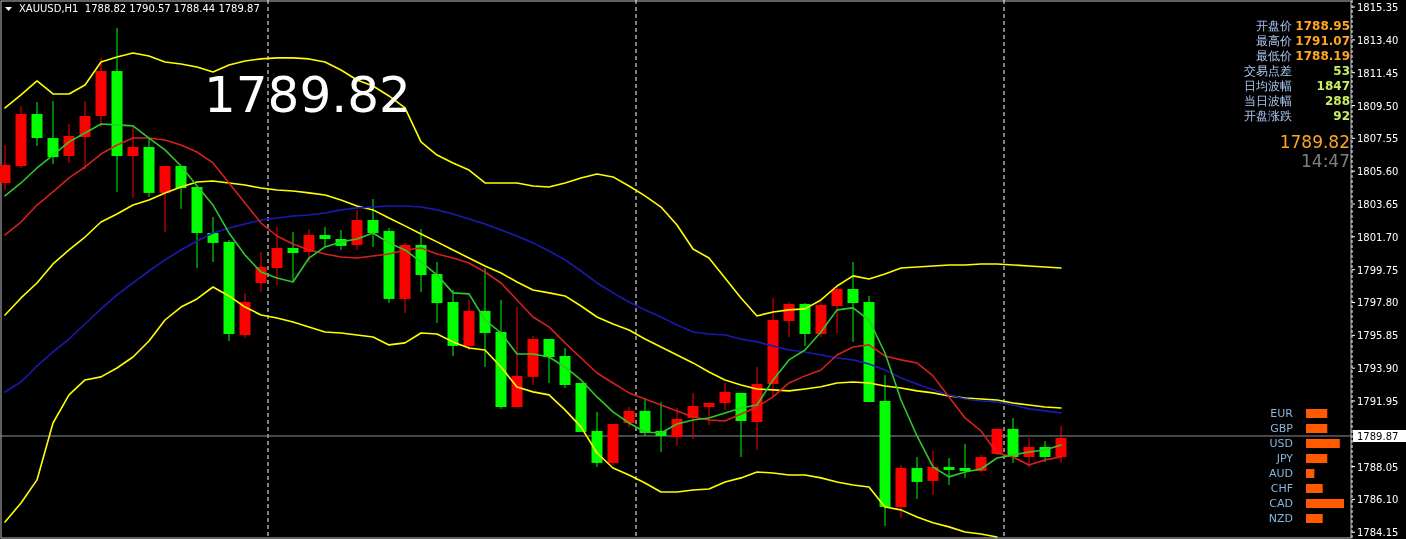  Describe the element at coordinates (1280, 518) in the screenshot. I see `y-tick-label: NZD` at that location.